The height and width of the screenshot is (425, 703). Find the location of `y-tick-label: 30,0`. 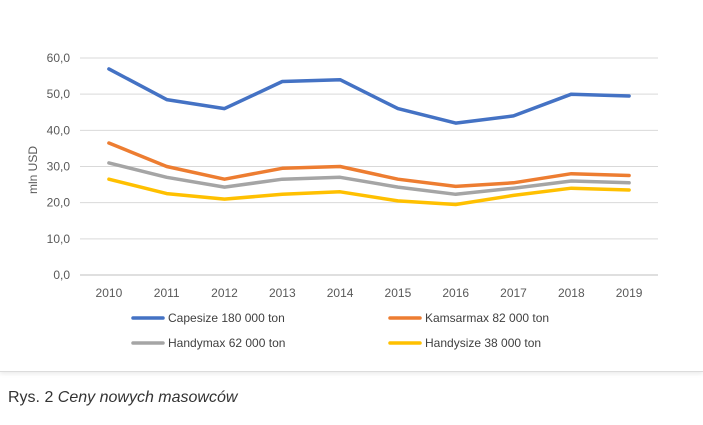

y-tick-label: 30,0 is located at coordinates (59, 167).